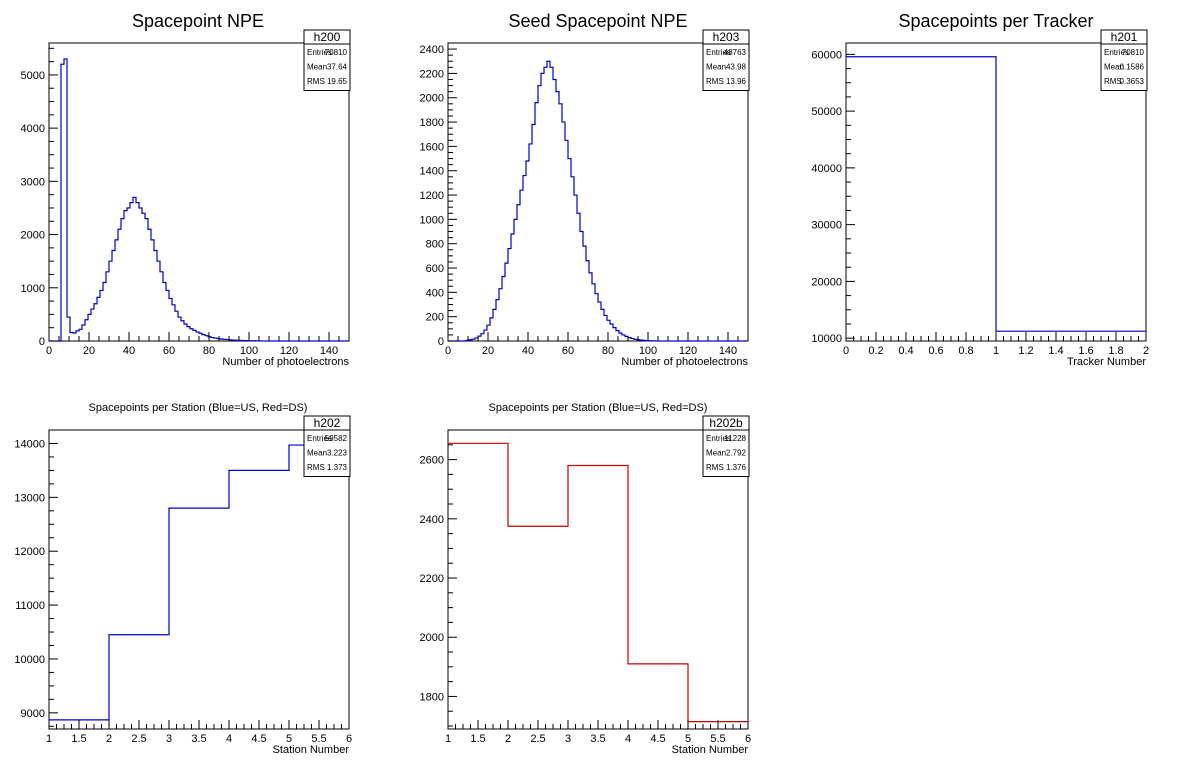  Describe the element at coordinates (1055, 351) in the screenshot. I see `x-tick-label: 1.4` at that location.